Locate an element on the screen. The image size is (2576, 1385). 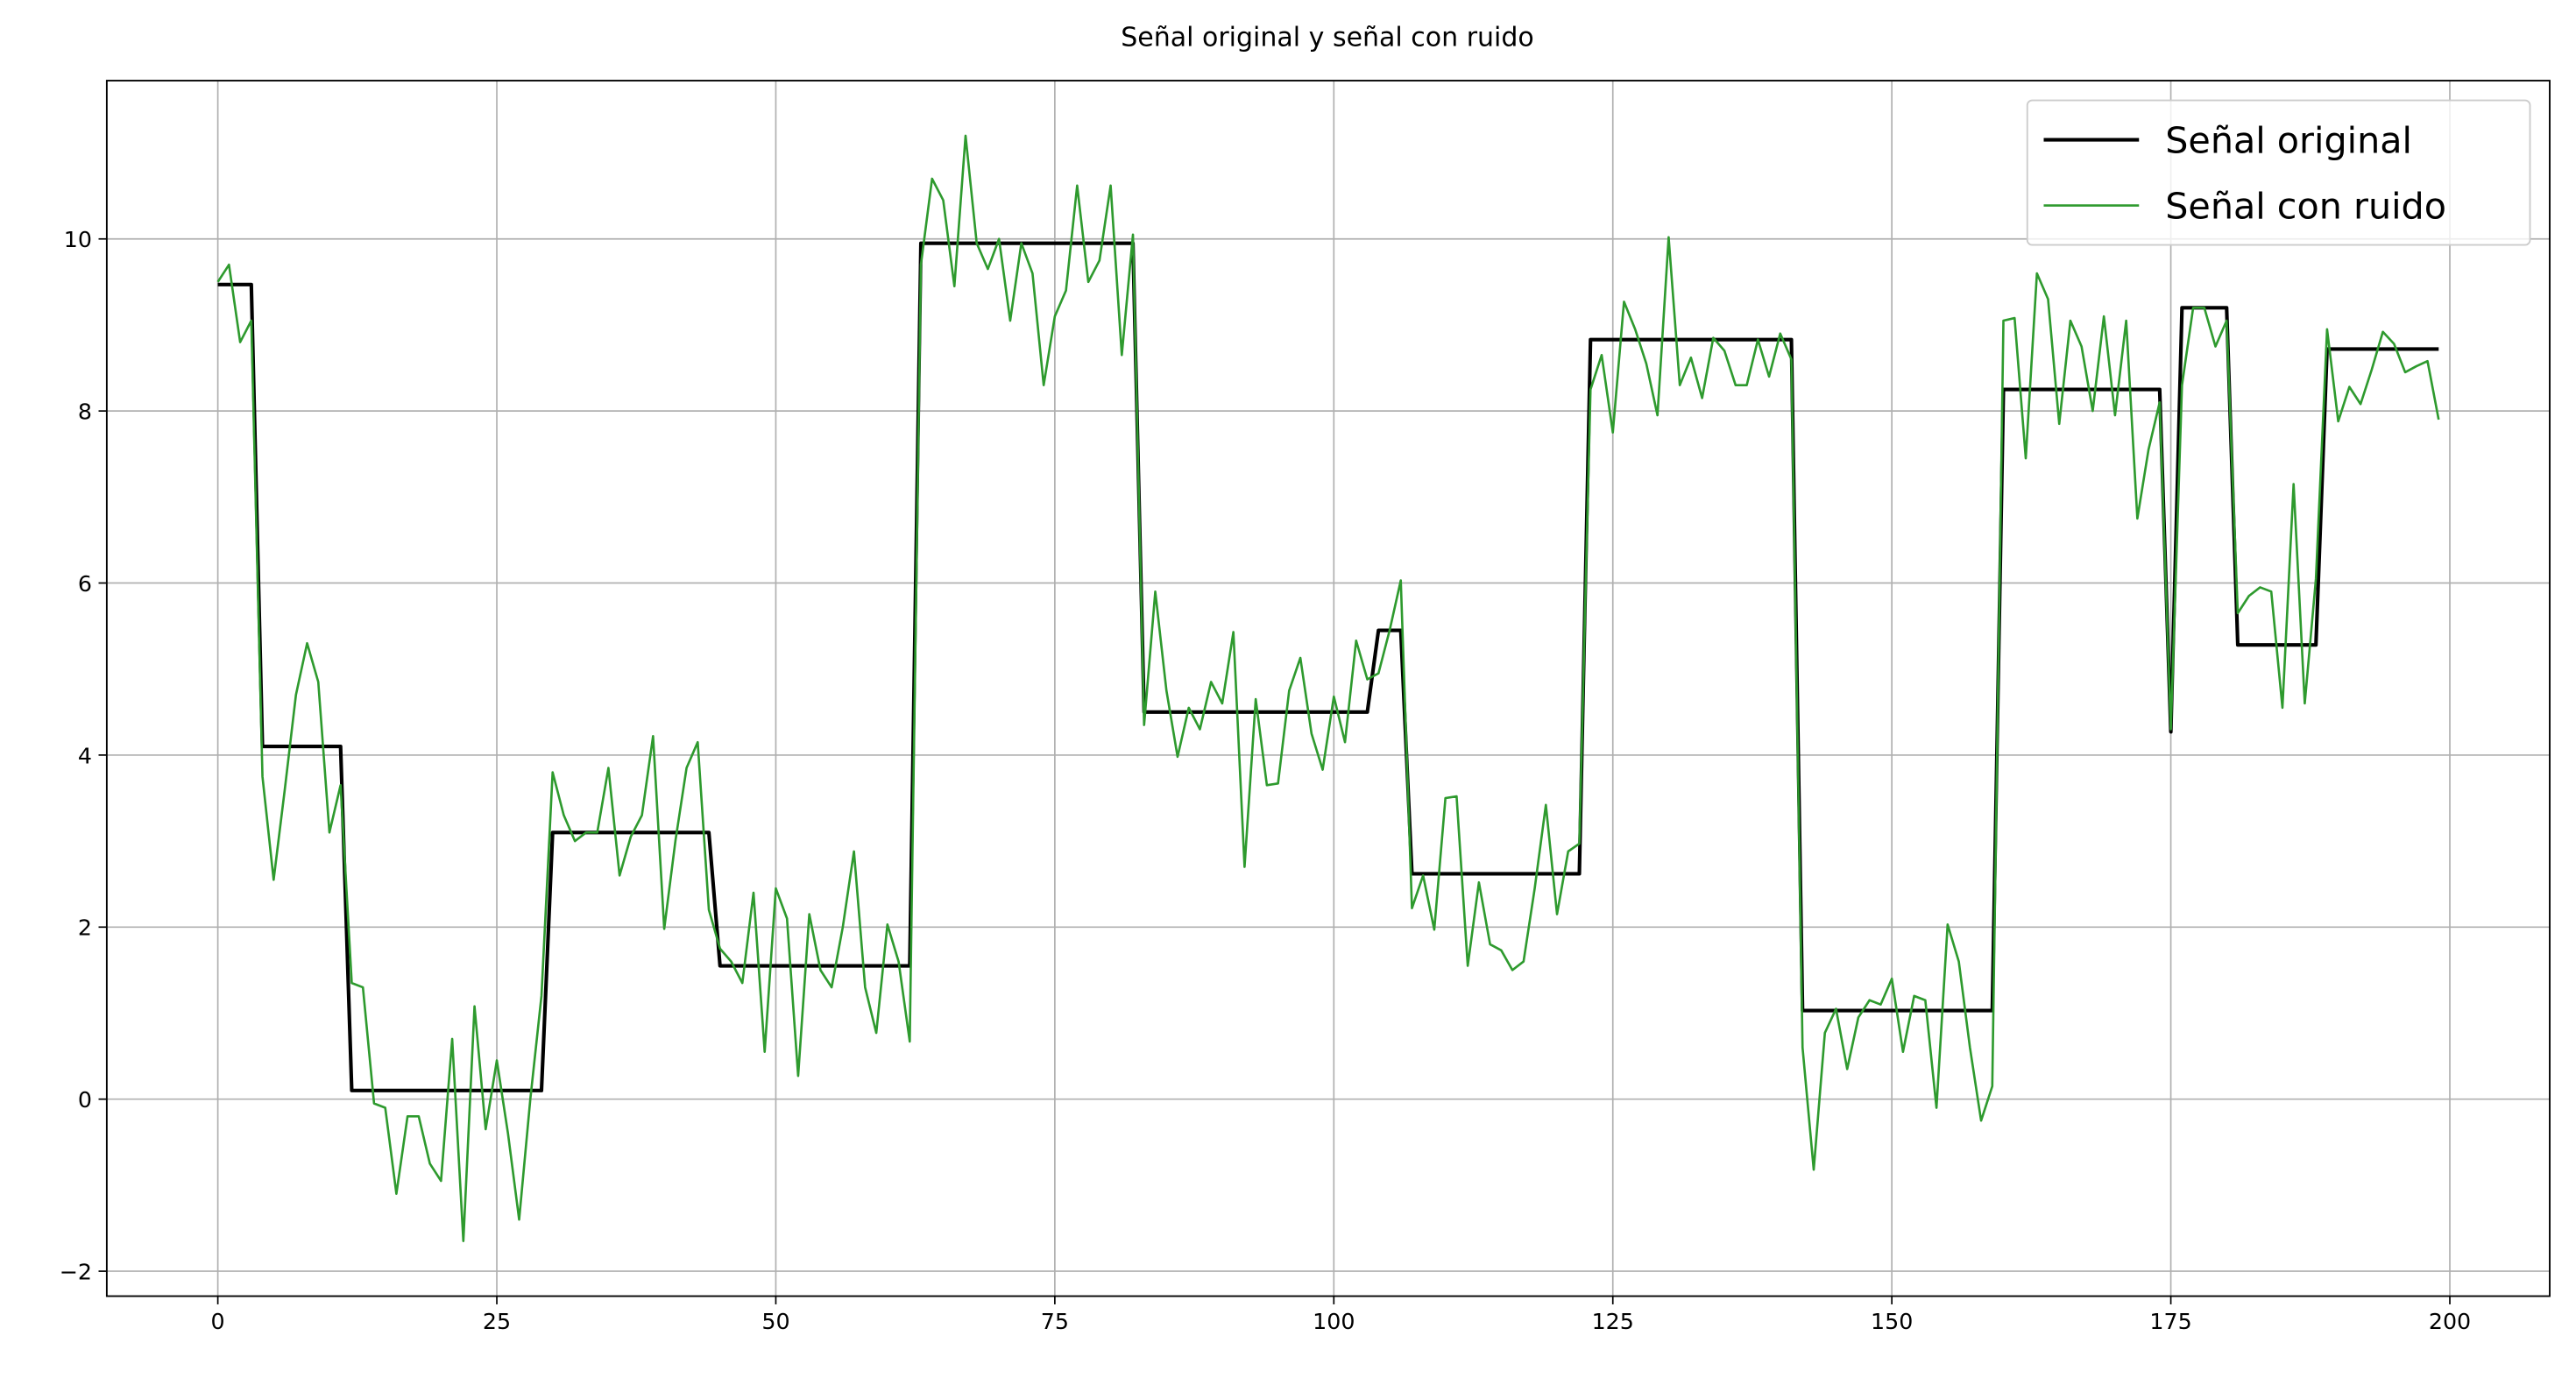
x-tick-label: 50 is located at coordinates (775, 1321).